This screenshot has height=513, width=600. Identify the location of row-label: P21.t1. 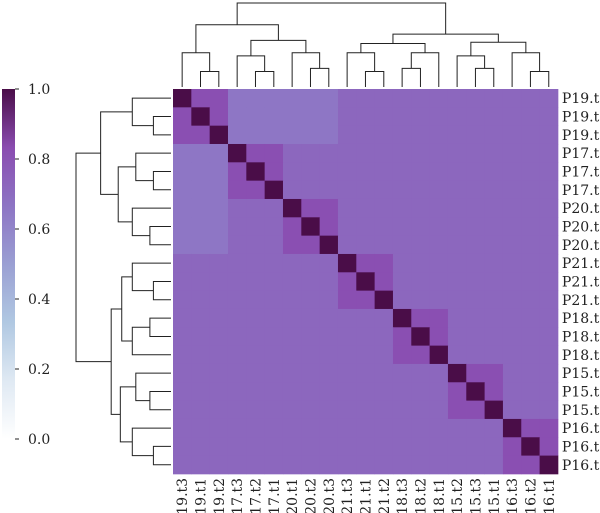
(581, 282).